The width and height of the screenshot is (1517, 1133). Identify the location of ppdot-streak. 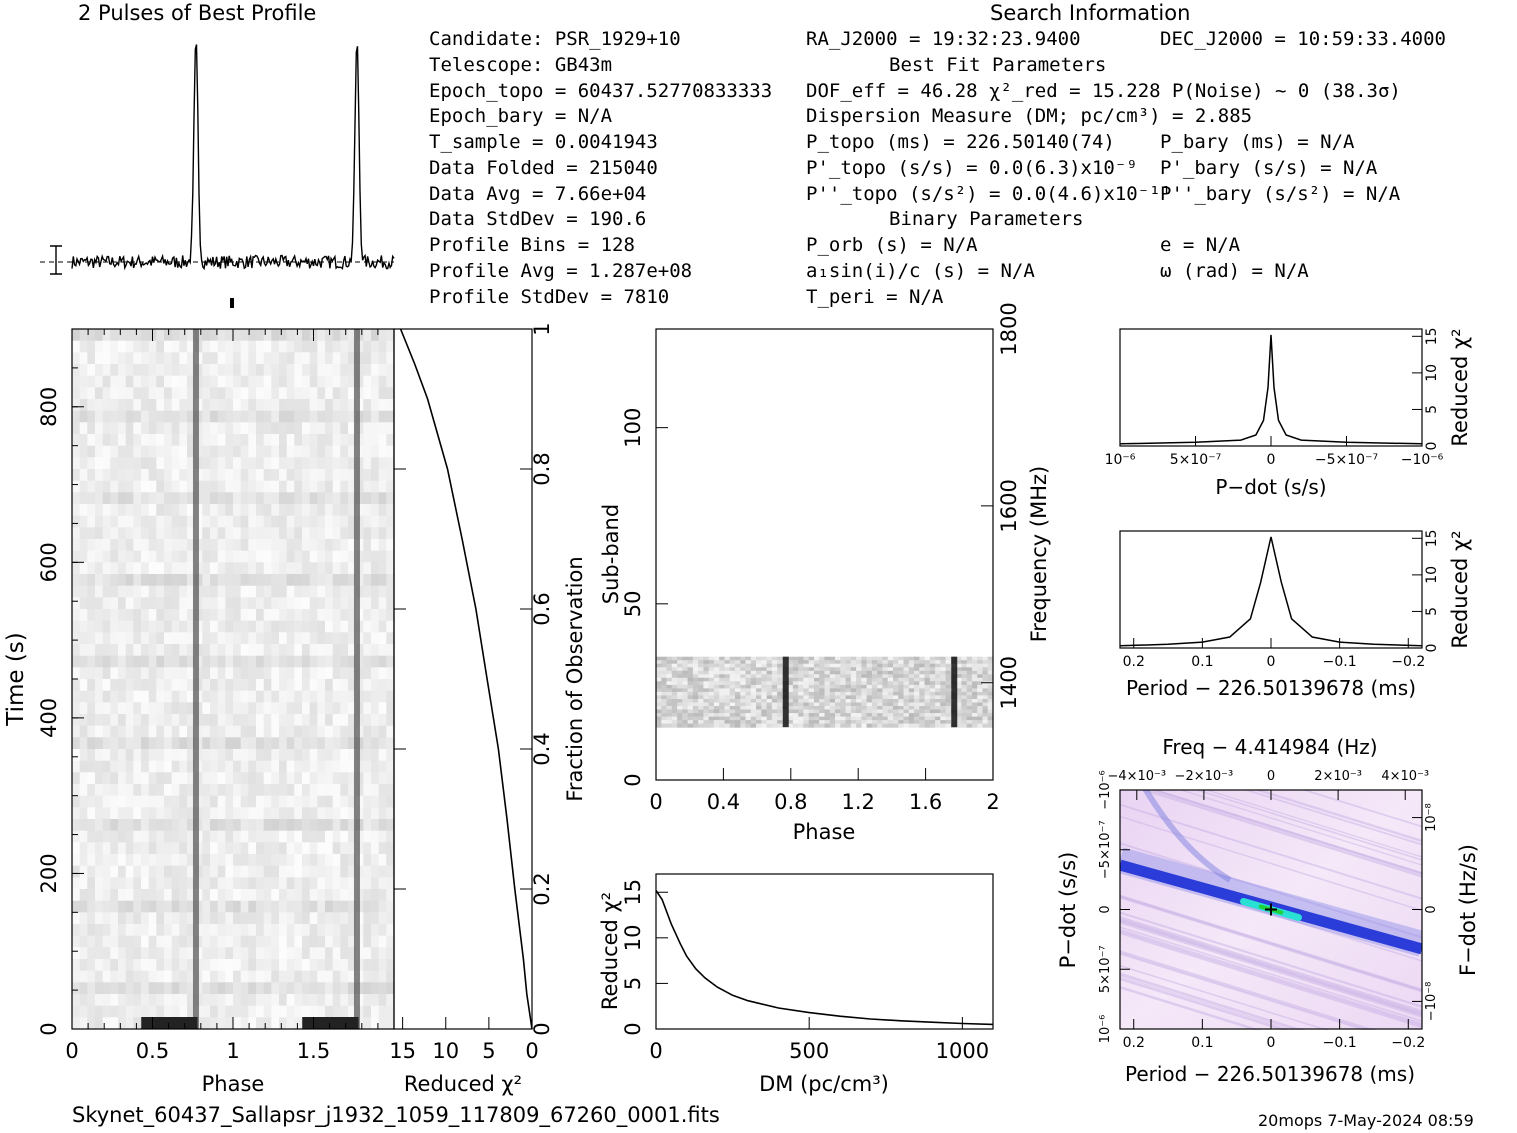
(1271, 980).